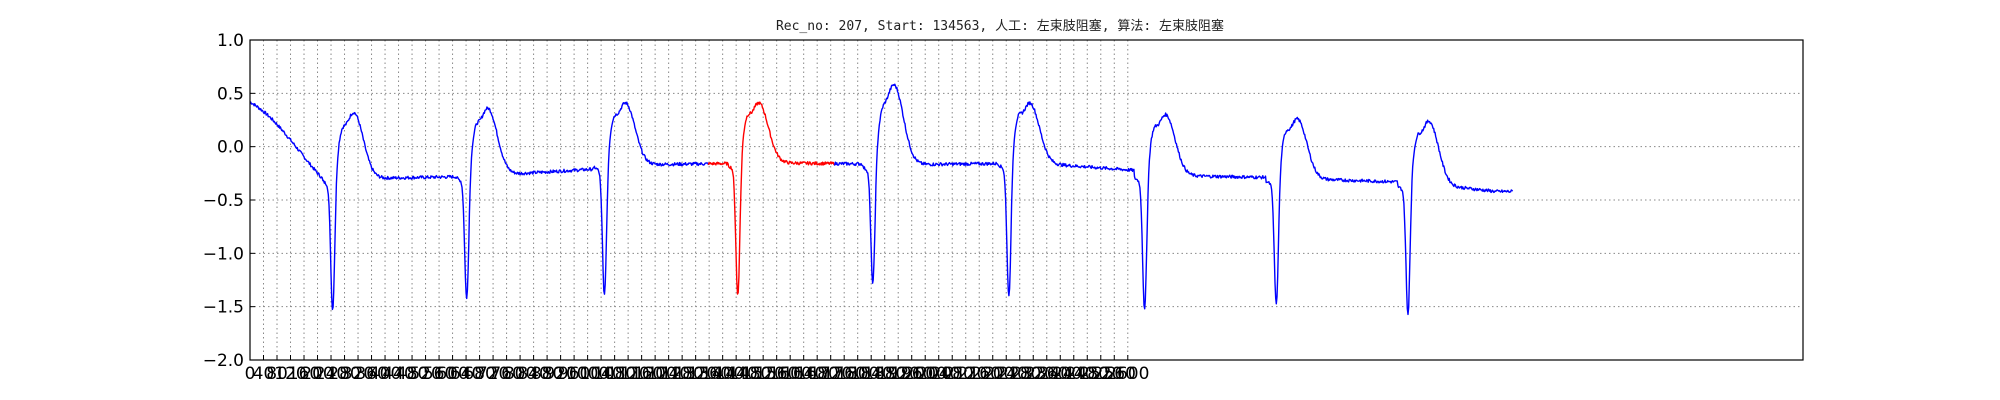 The height and width of the screenshot is (400, 2000). Describe the element at coordinates (1087, 374) in the screenshot. I see `x-tick-label: 2480` at that location.